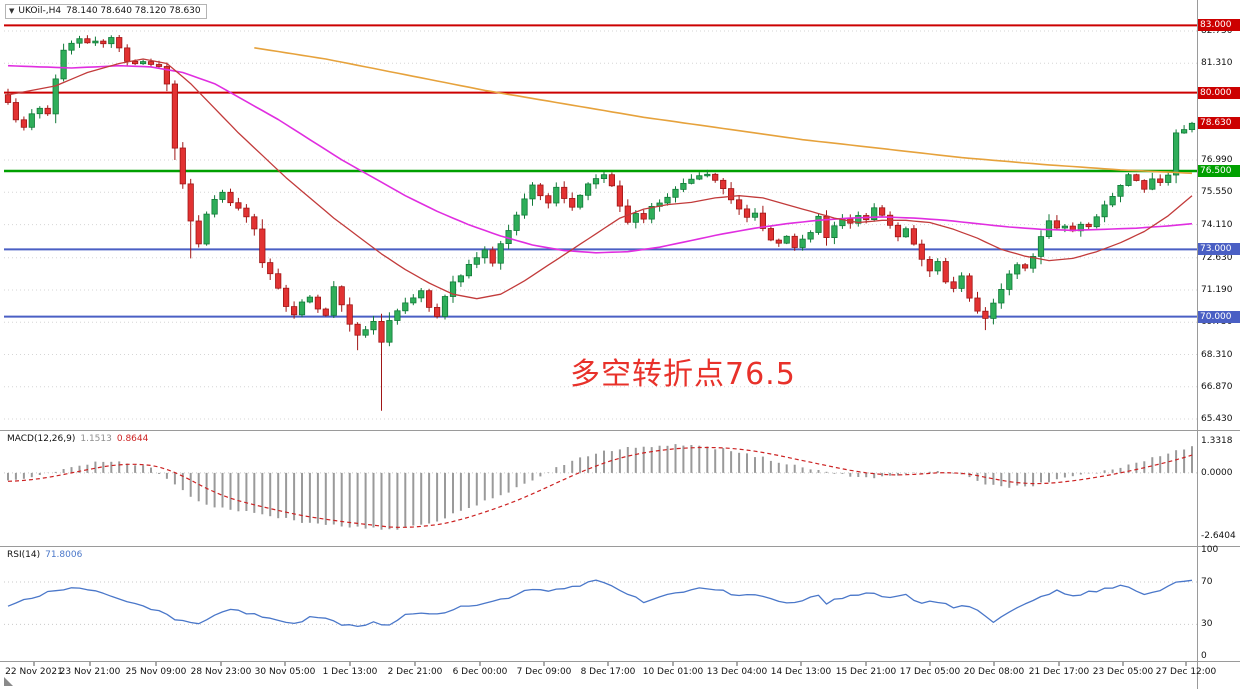 The width and height of the screenshot is (1240, 689). Describe the element at coordinates (1217, 441) in the screenshot. I see `macd-axis-label: 1.3318` at that location.